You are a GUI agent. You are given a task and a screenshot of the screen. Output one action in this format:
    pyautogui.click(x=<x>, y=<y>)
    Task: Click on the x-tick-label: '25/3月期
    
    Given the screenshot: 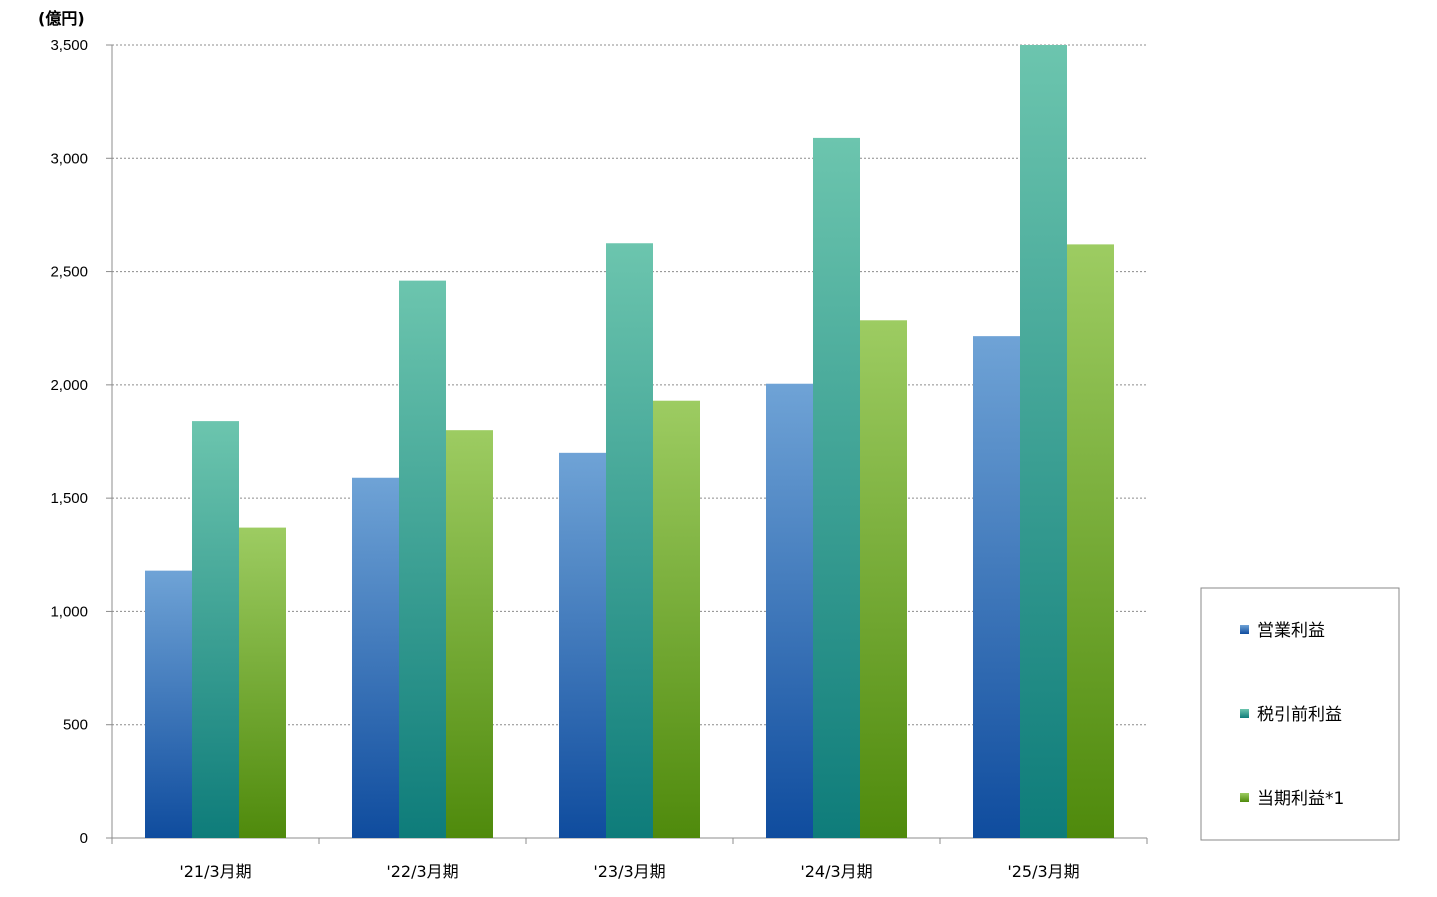 What is the action you would take?
    pyautogui.click(x=1043, y=871)
    